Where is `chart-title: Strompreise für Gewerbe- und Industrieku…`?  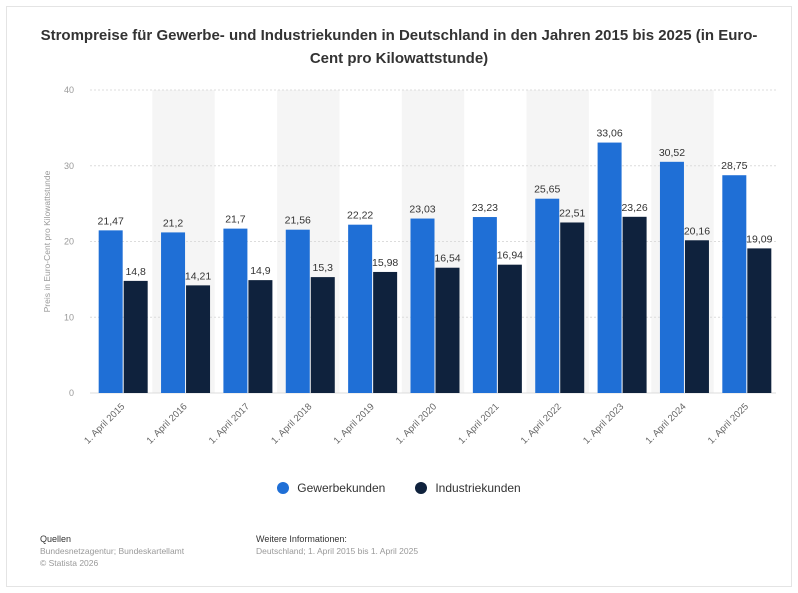
chart-title: Strompreise für Gewerbe- und Industrieku… is located at coordinates (399, 47).